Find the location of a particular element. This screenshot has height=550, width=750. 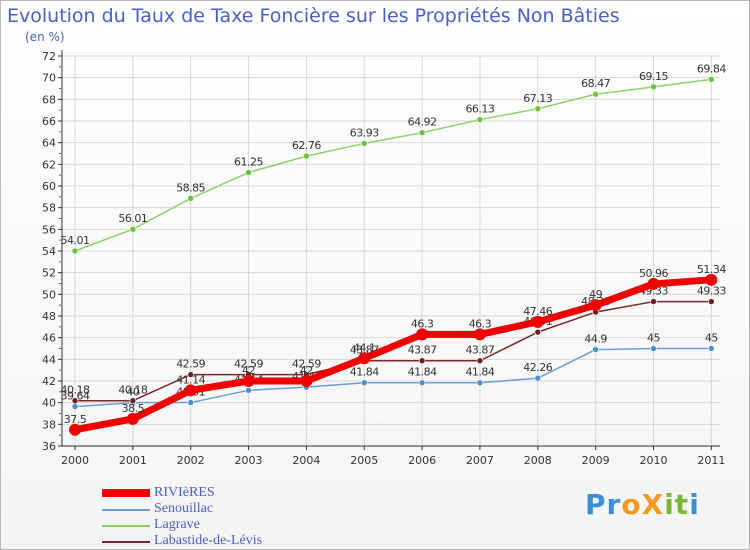

y-tick-label: 44 is located at coordinates (49, 359).